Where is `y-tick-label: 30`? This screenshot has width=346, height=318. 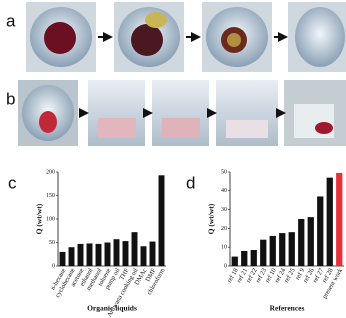
y-tick-label: 30 is located at coordinates (224, 210).